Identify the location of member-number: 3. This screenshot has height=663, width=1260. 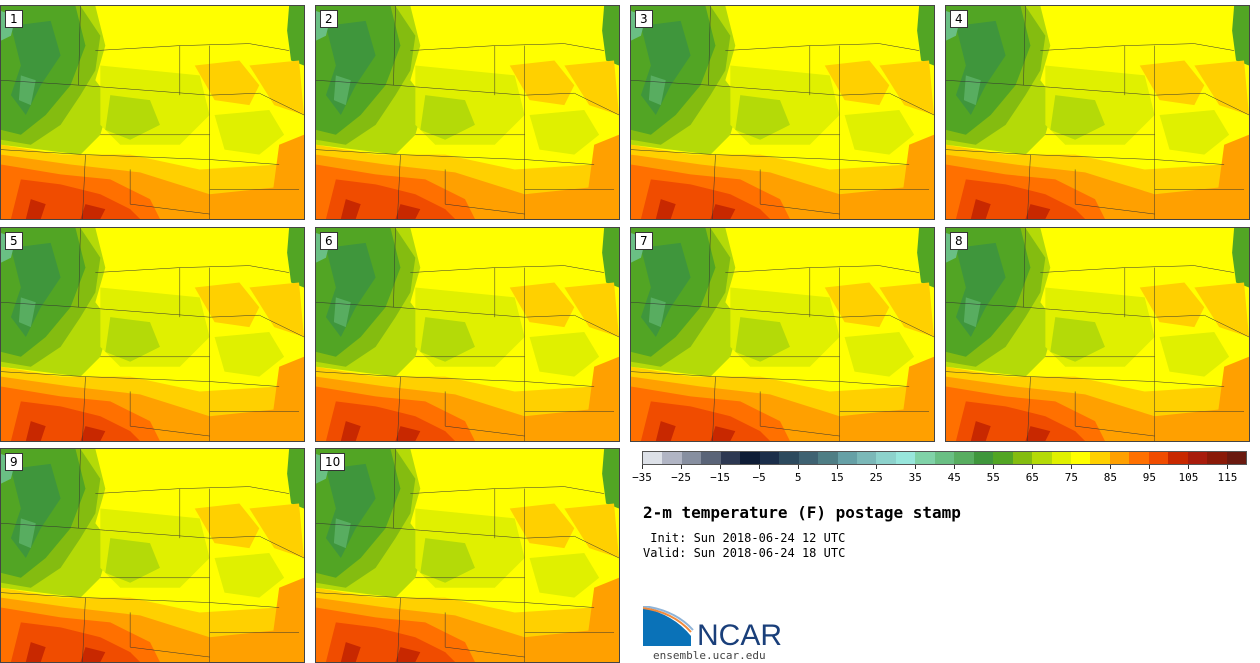
(644, 19).